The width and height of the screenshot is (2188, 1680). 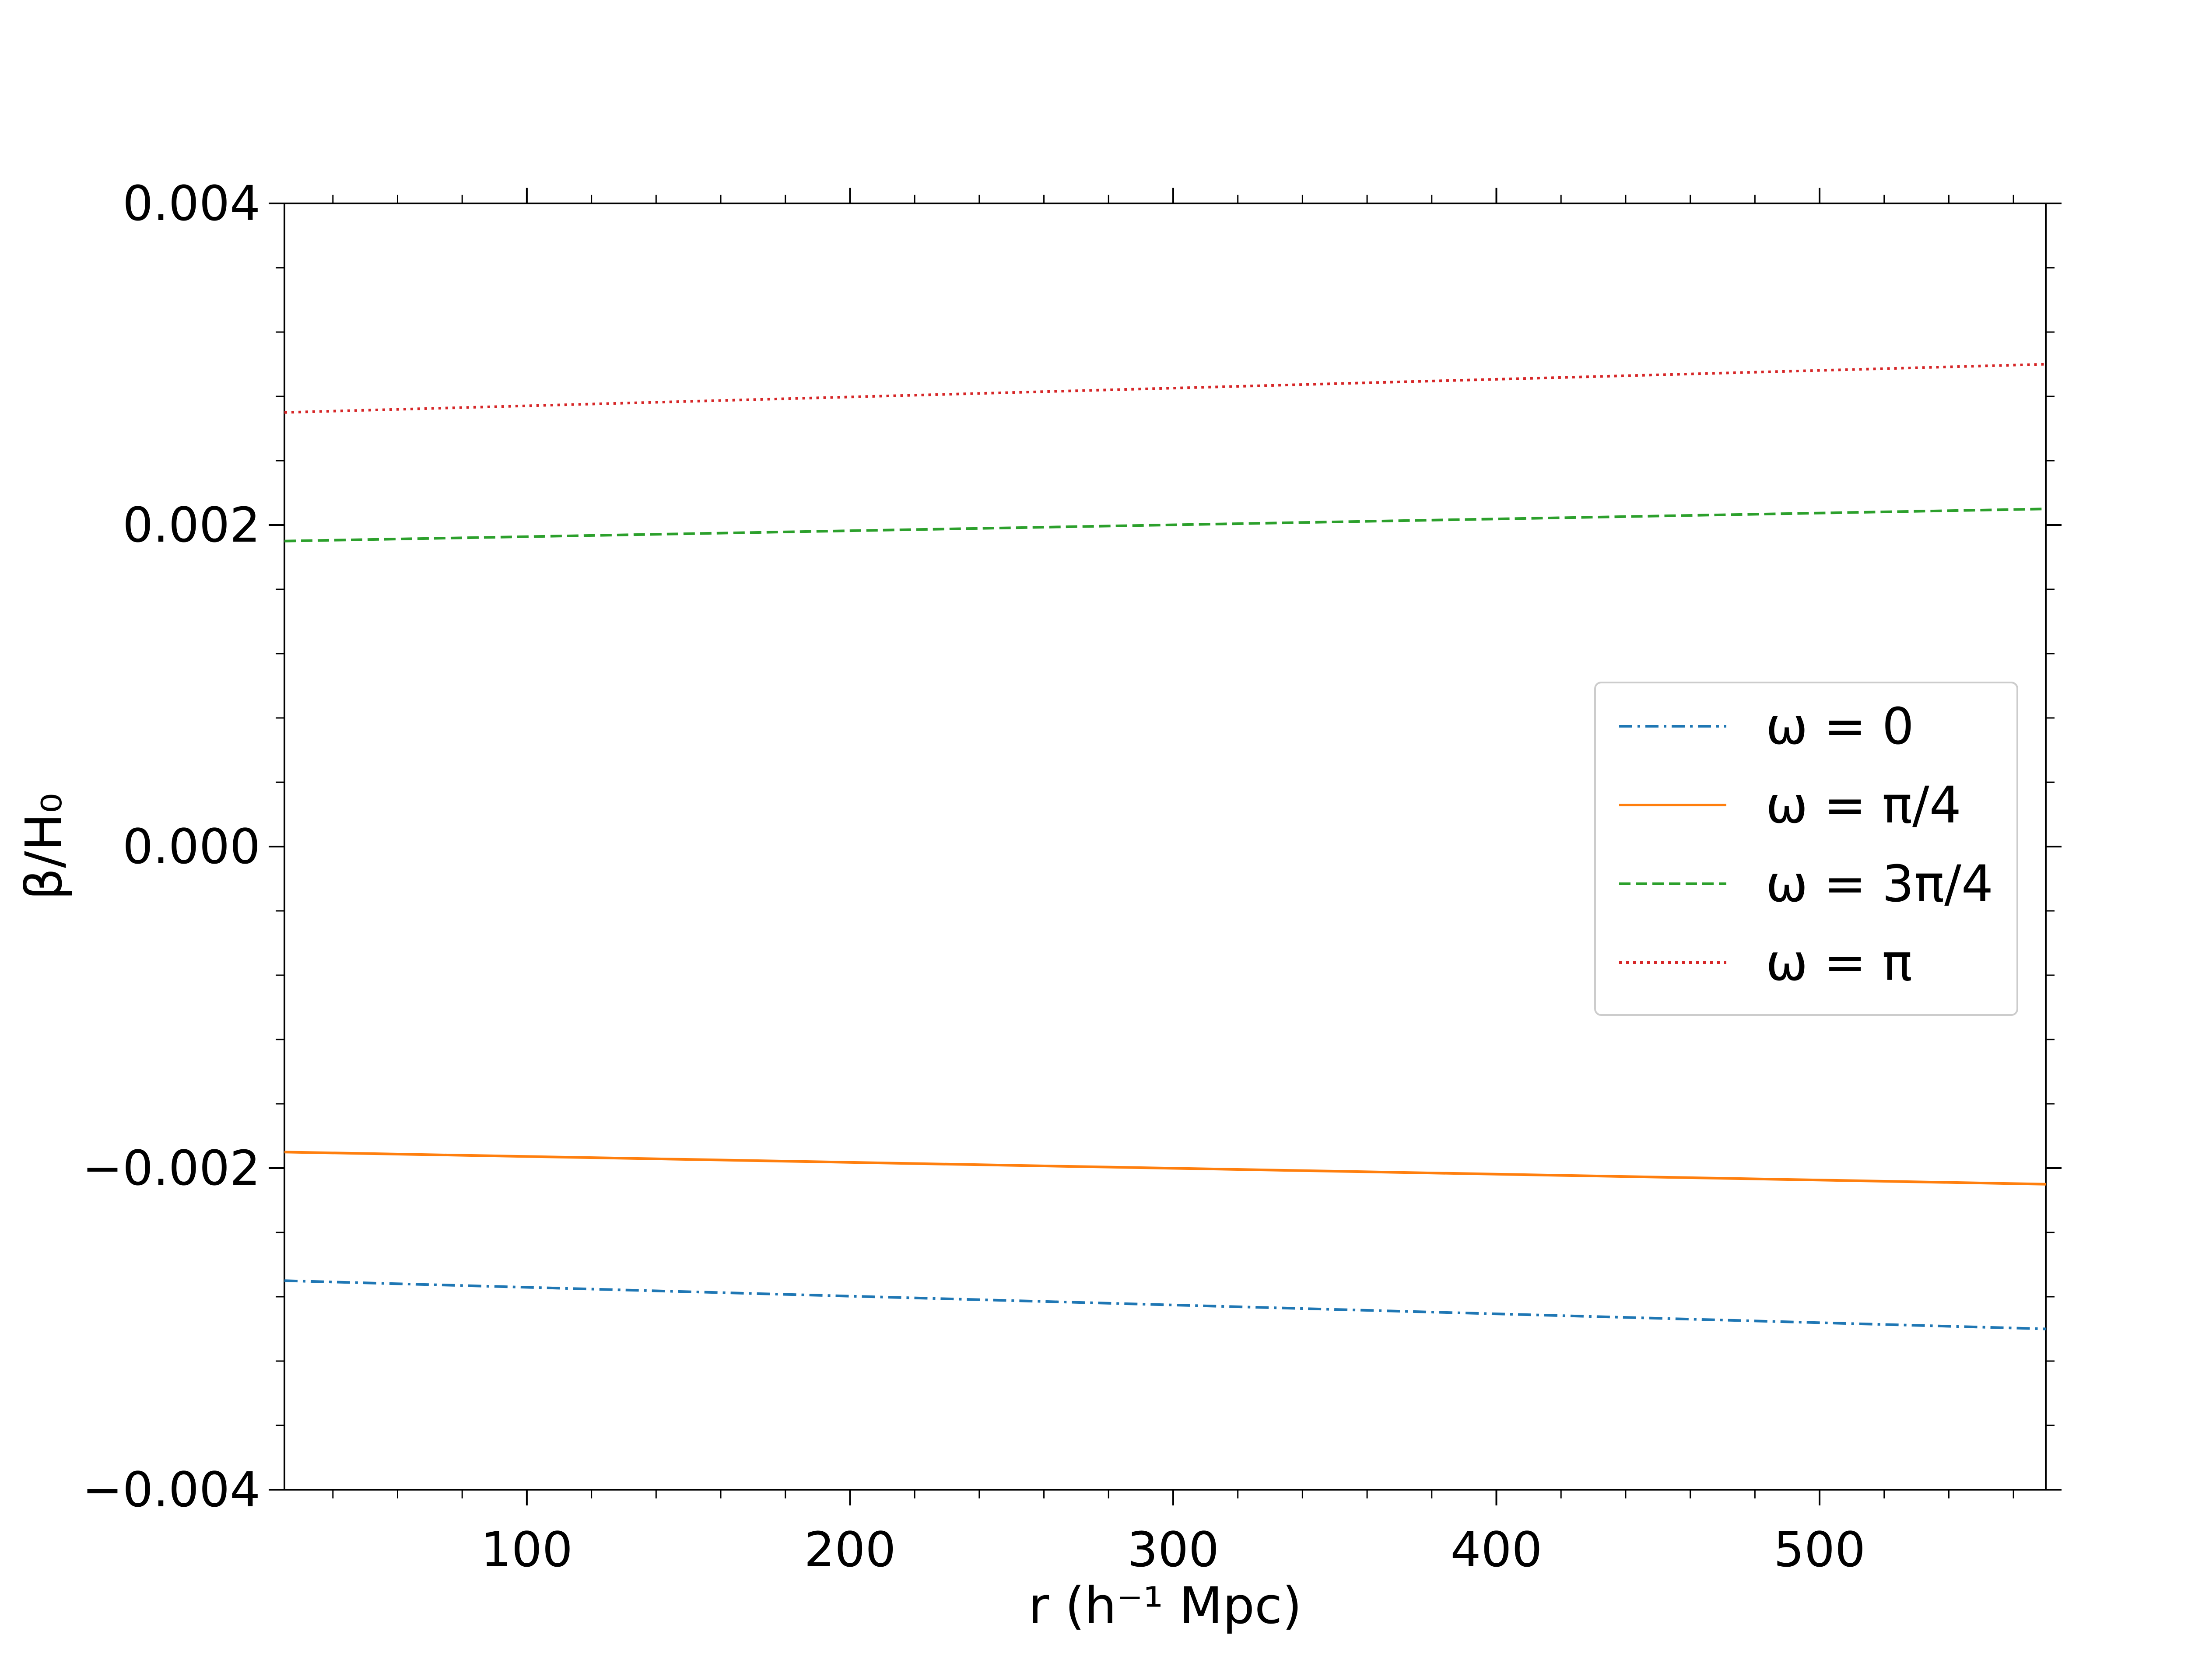 What do you see at coordinates (192, 525) in the screenshot?
I see `y-tick-label: 0.002` at bounding box center [192, 525].